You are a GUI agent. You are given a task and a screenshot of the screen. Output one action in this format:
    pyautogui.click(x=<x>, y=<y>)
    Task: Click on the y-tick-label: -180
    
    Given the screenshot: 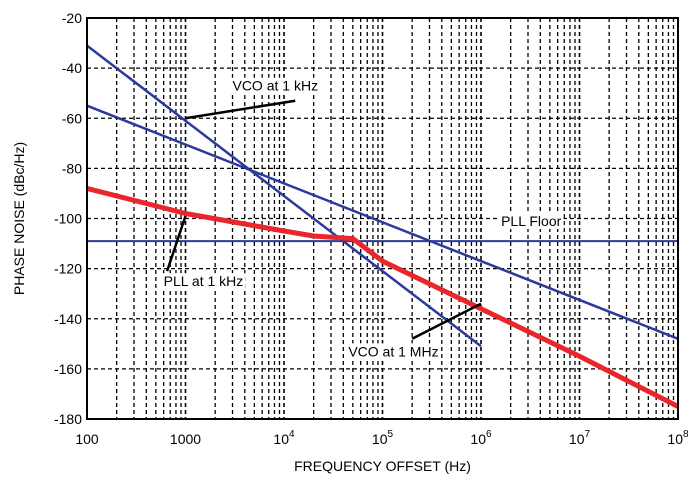 What is the action you would take?
    pyautogui.click(x=68, y=419)
    